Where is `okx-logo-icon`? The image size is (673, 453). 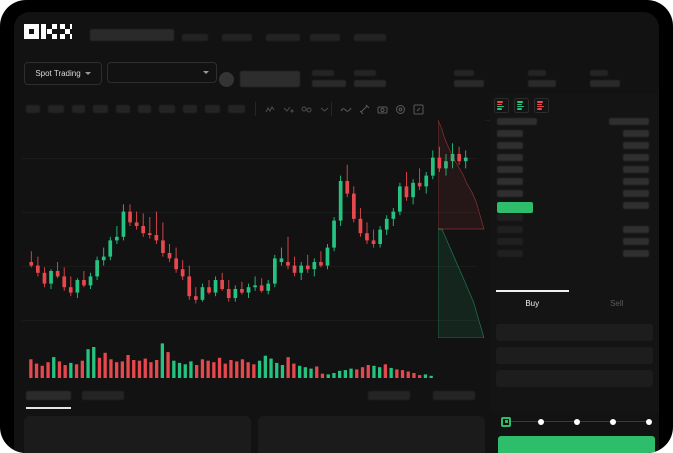 okx-logo-icon is located at coordinates (48, 31).